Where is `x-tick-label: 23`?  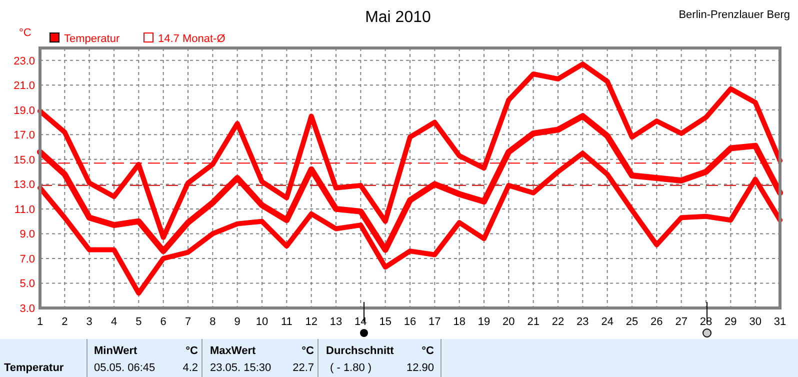
x-tick-label: 23 is located at coordinates (582, 322).